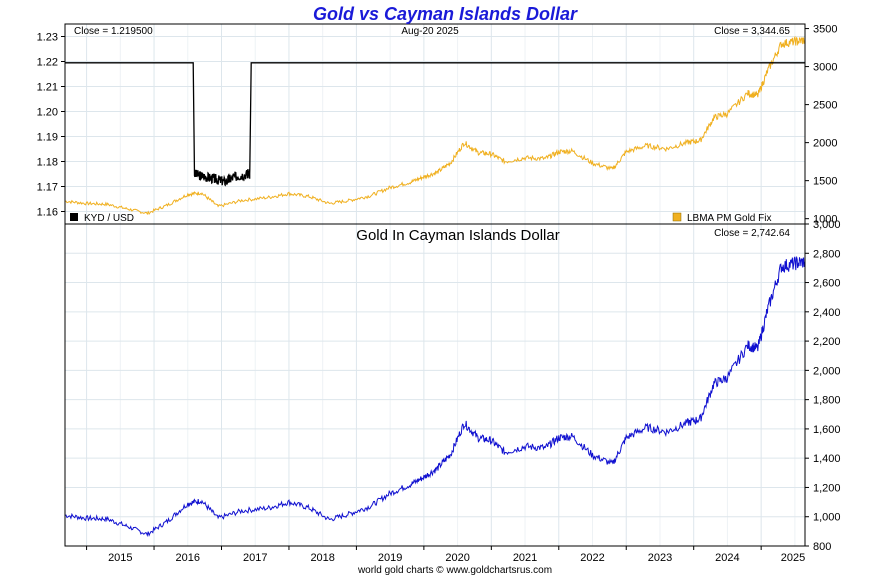 Image resolution: width=890 pixels, height=575 pixels. I want to click on x-tick-label: 2017, so click(255, 558).